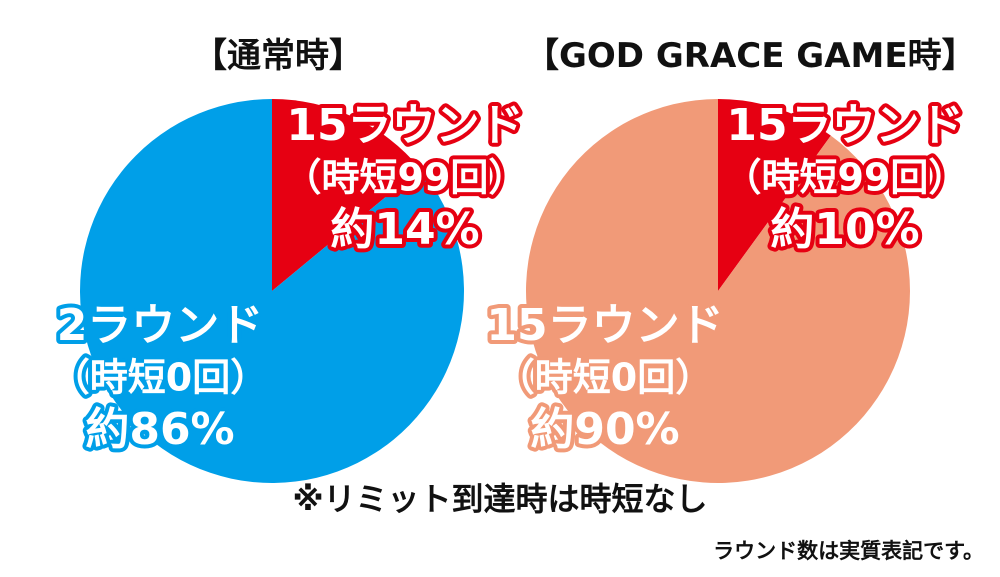 The width and height of the screenshot is (1000, 577). I want to click on pie-label-line: 約86%, so click(159, 429).